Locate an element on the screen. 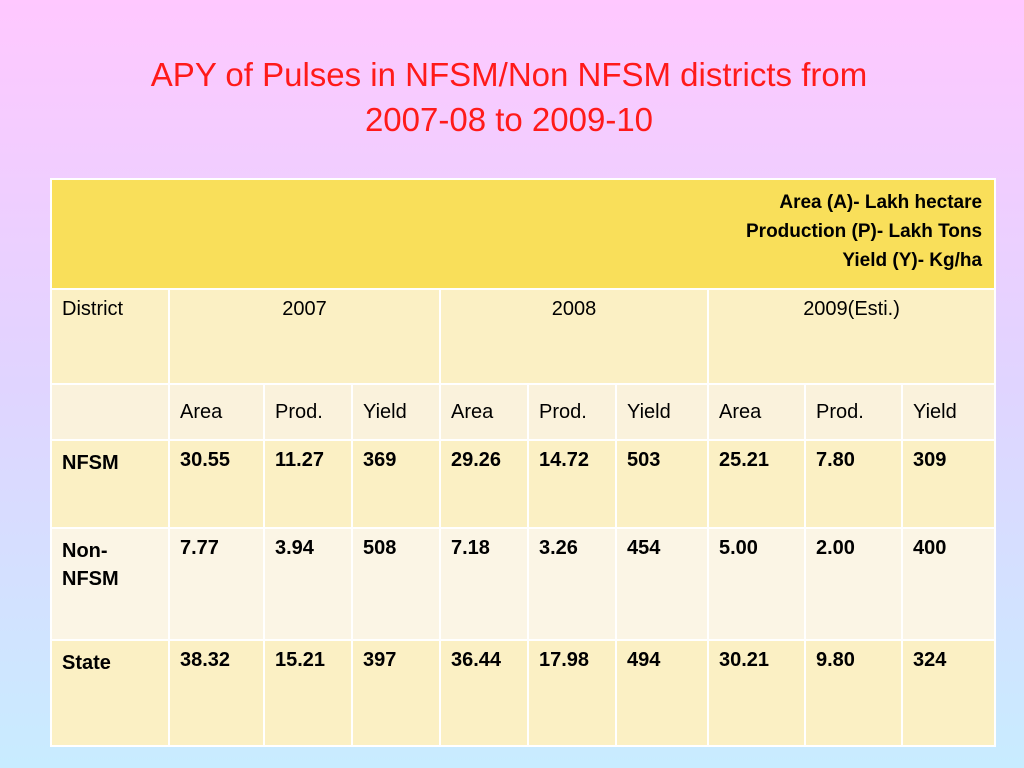 This screenshot has height=768, width=1024. data-cell: 38.32 is located at coordinates (216, 693).